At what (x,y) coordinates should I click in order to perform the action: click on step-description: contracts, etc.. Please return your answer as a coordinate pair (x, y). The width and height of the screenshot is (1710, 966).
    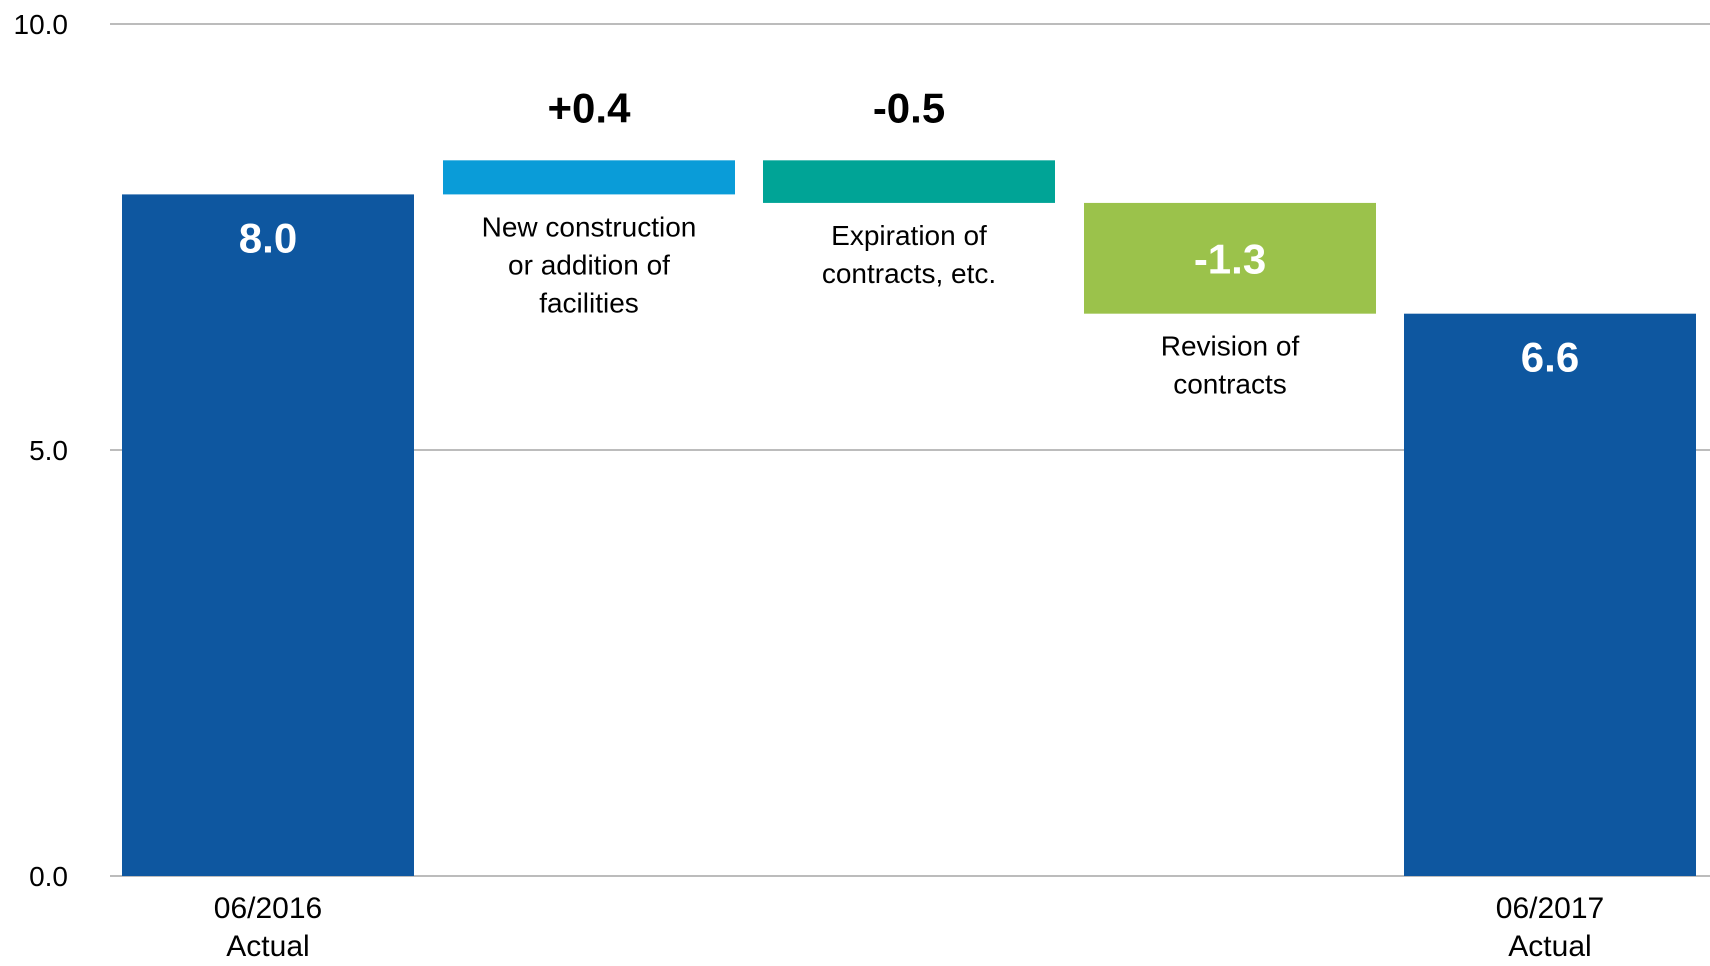
    Looking at the image, I should click on (909, 273).